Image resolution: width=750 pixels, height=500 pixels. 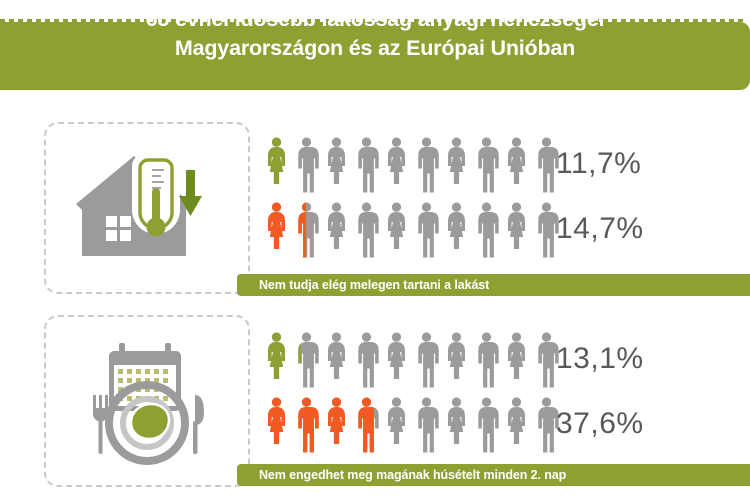 I want to click on card-heating, so click(x=147, y=208).